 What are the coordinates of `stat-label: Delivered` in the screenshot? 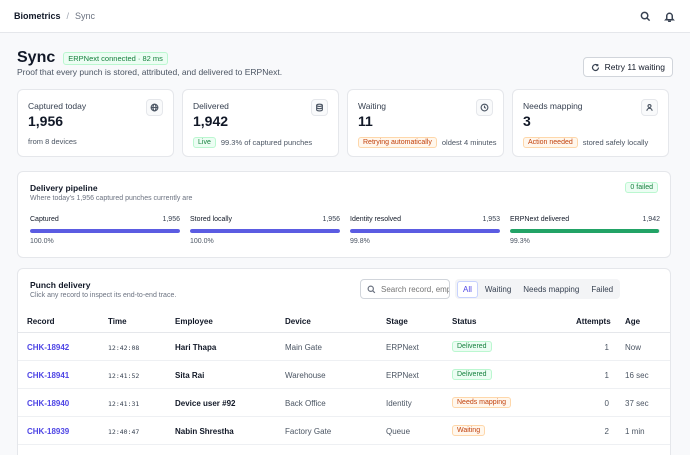 It's located at (211, 106).